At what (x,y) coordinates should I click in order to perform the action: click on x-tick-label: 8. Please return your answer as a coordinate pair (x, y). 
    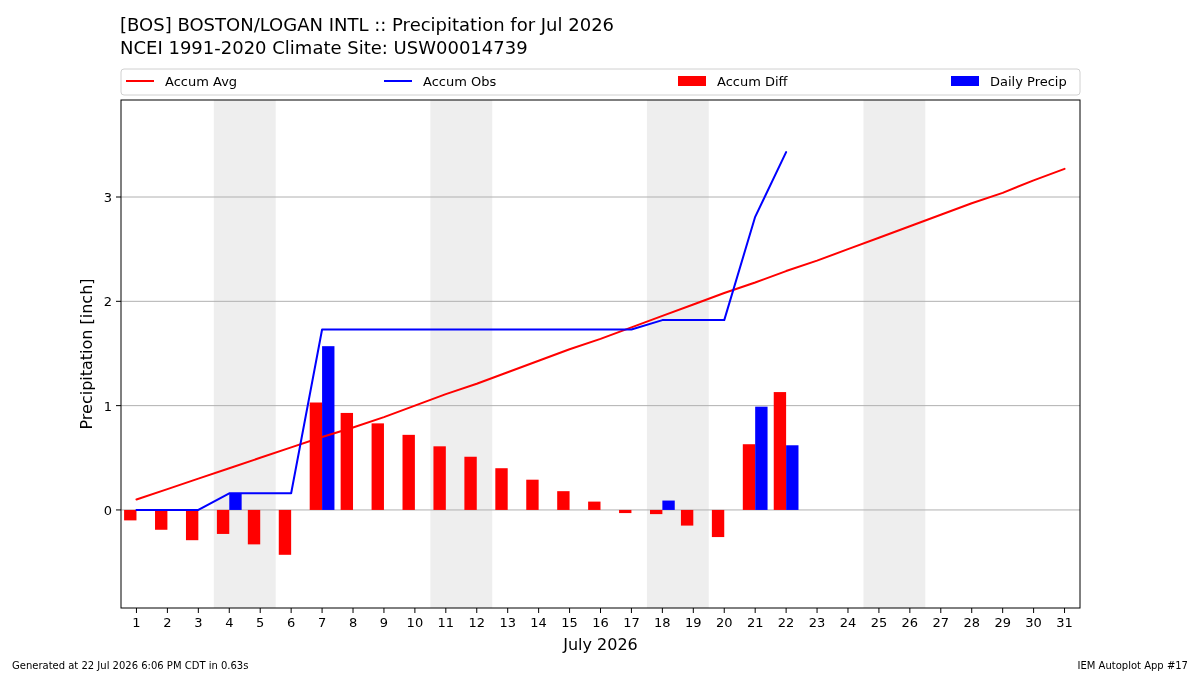
    Looking at the image, I should click on (353, 622).